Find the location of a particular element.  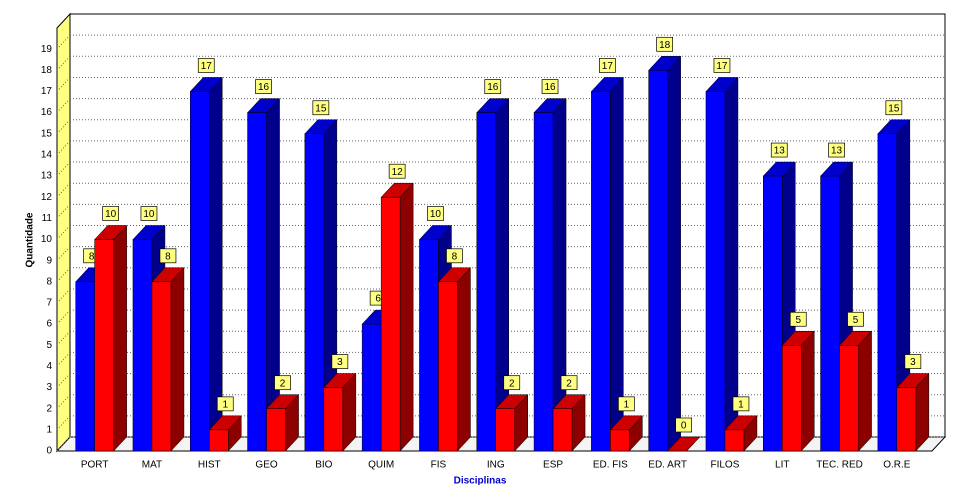

y-tick-label: 1 is located at coordinates (49, 429).